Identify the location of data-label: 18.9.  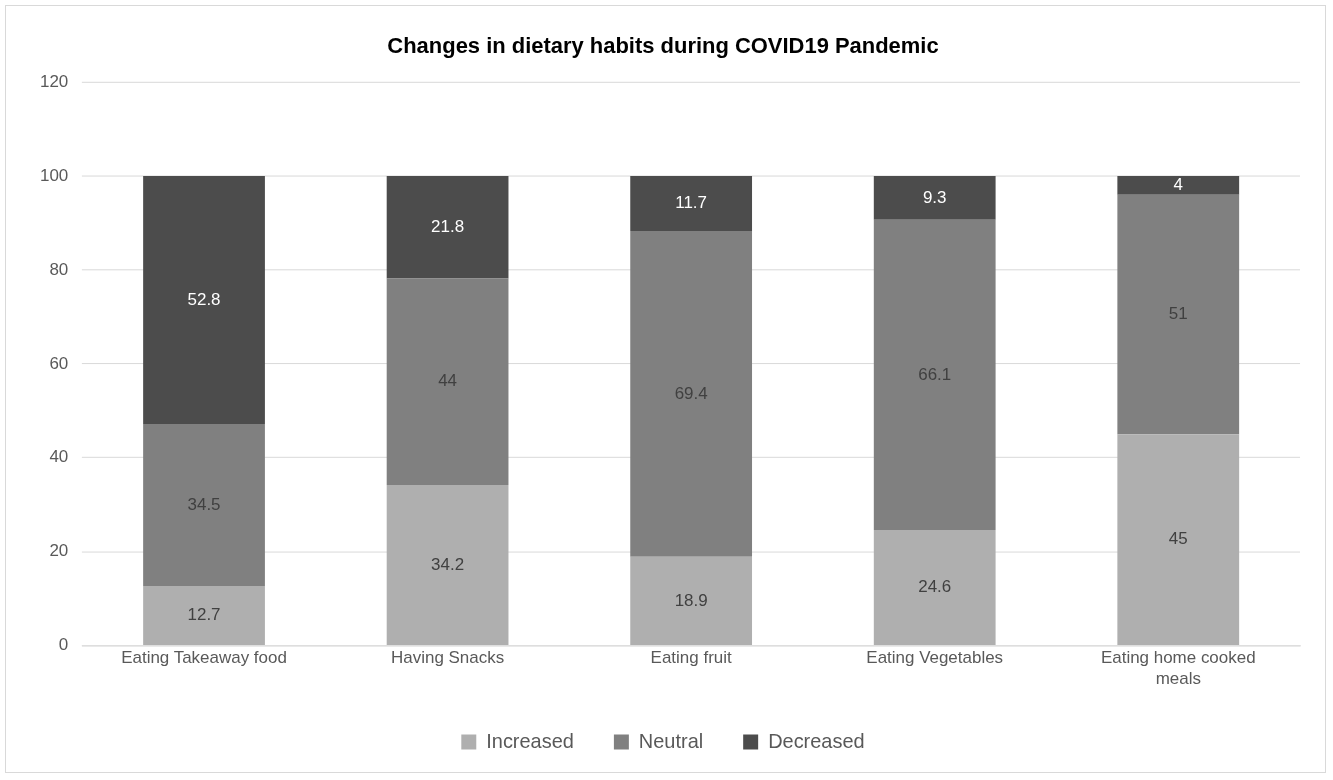
(691, 600).